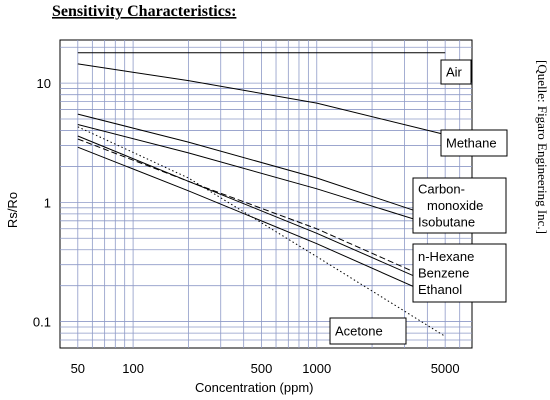 The image size is (550, 400). What do you see at coordinates (262, 368) in the screenshot?
I see `x-tick-label: 500` at bounding box center [262, 368].